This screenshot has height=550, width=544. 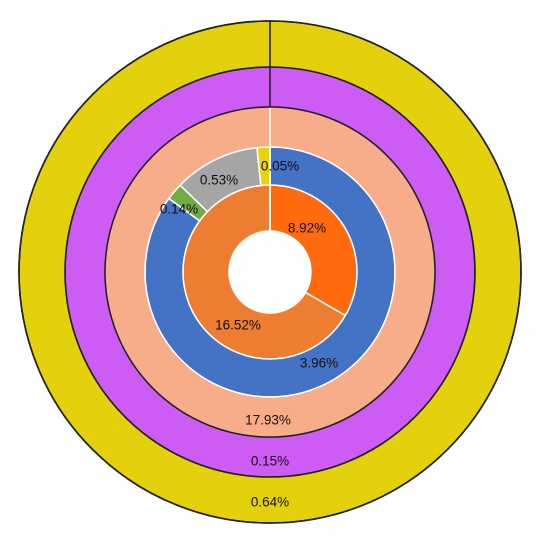 I want to click on ring-2-label-2: 0.14%, so click(x=179, y=209).